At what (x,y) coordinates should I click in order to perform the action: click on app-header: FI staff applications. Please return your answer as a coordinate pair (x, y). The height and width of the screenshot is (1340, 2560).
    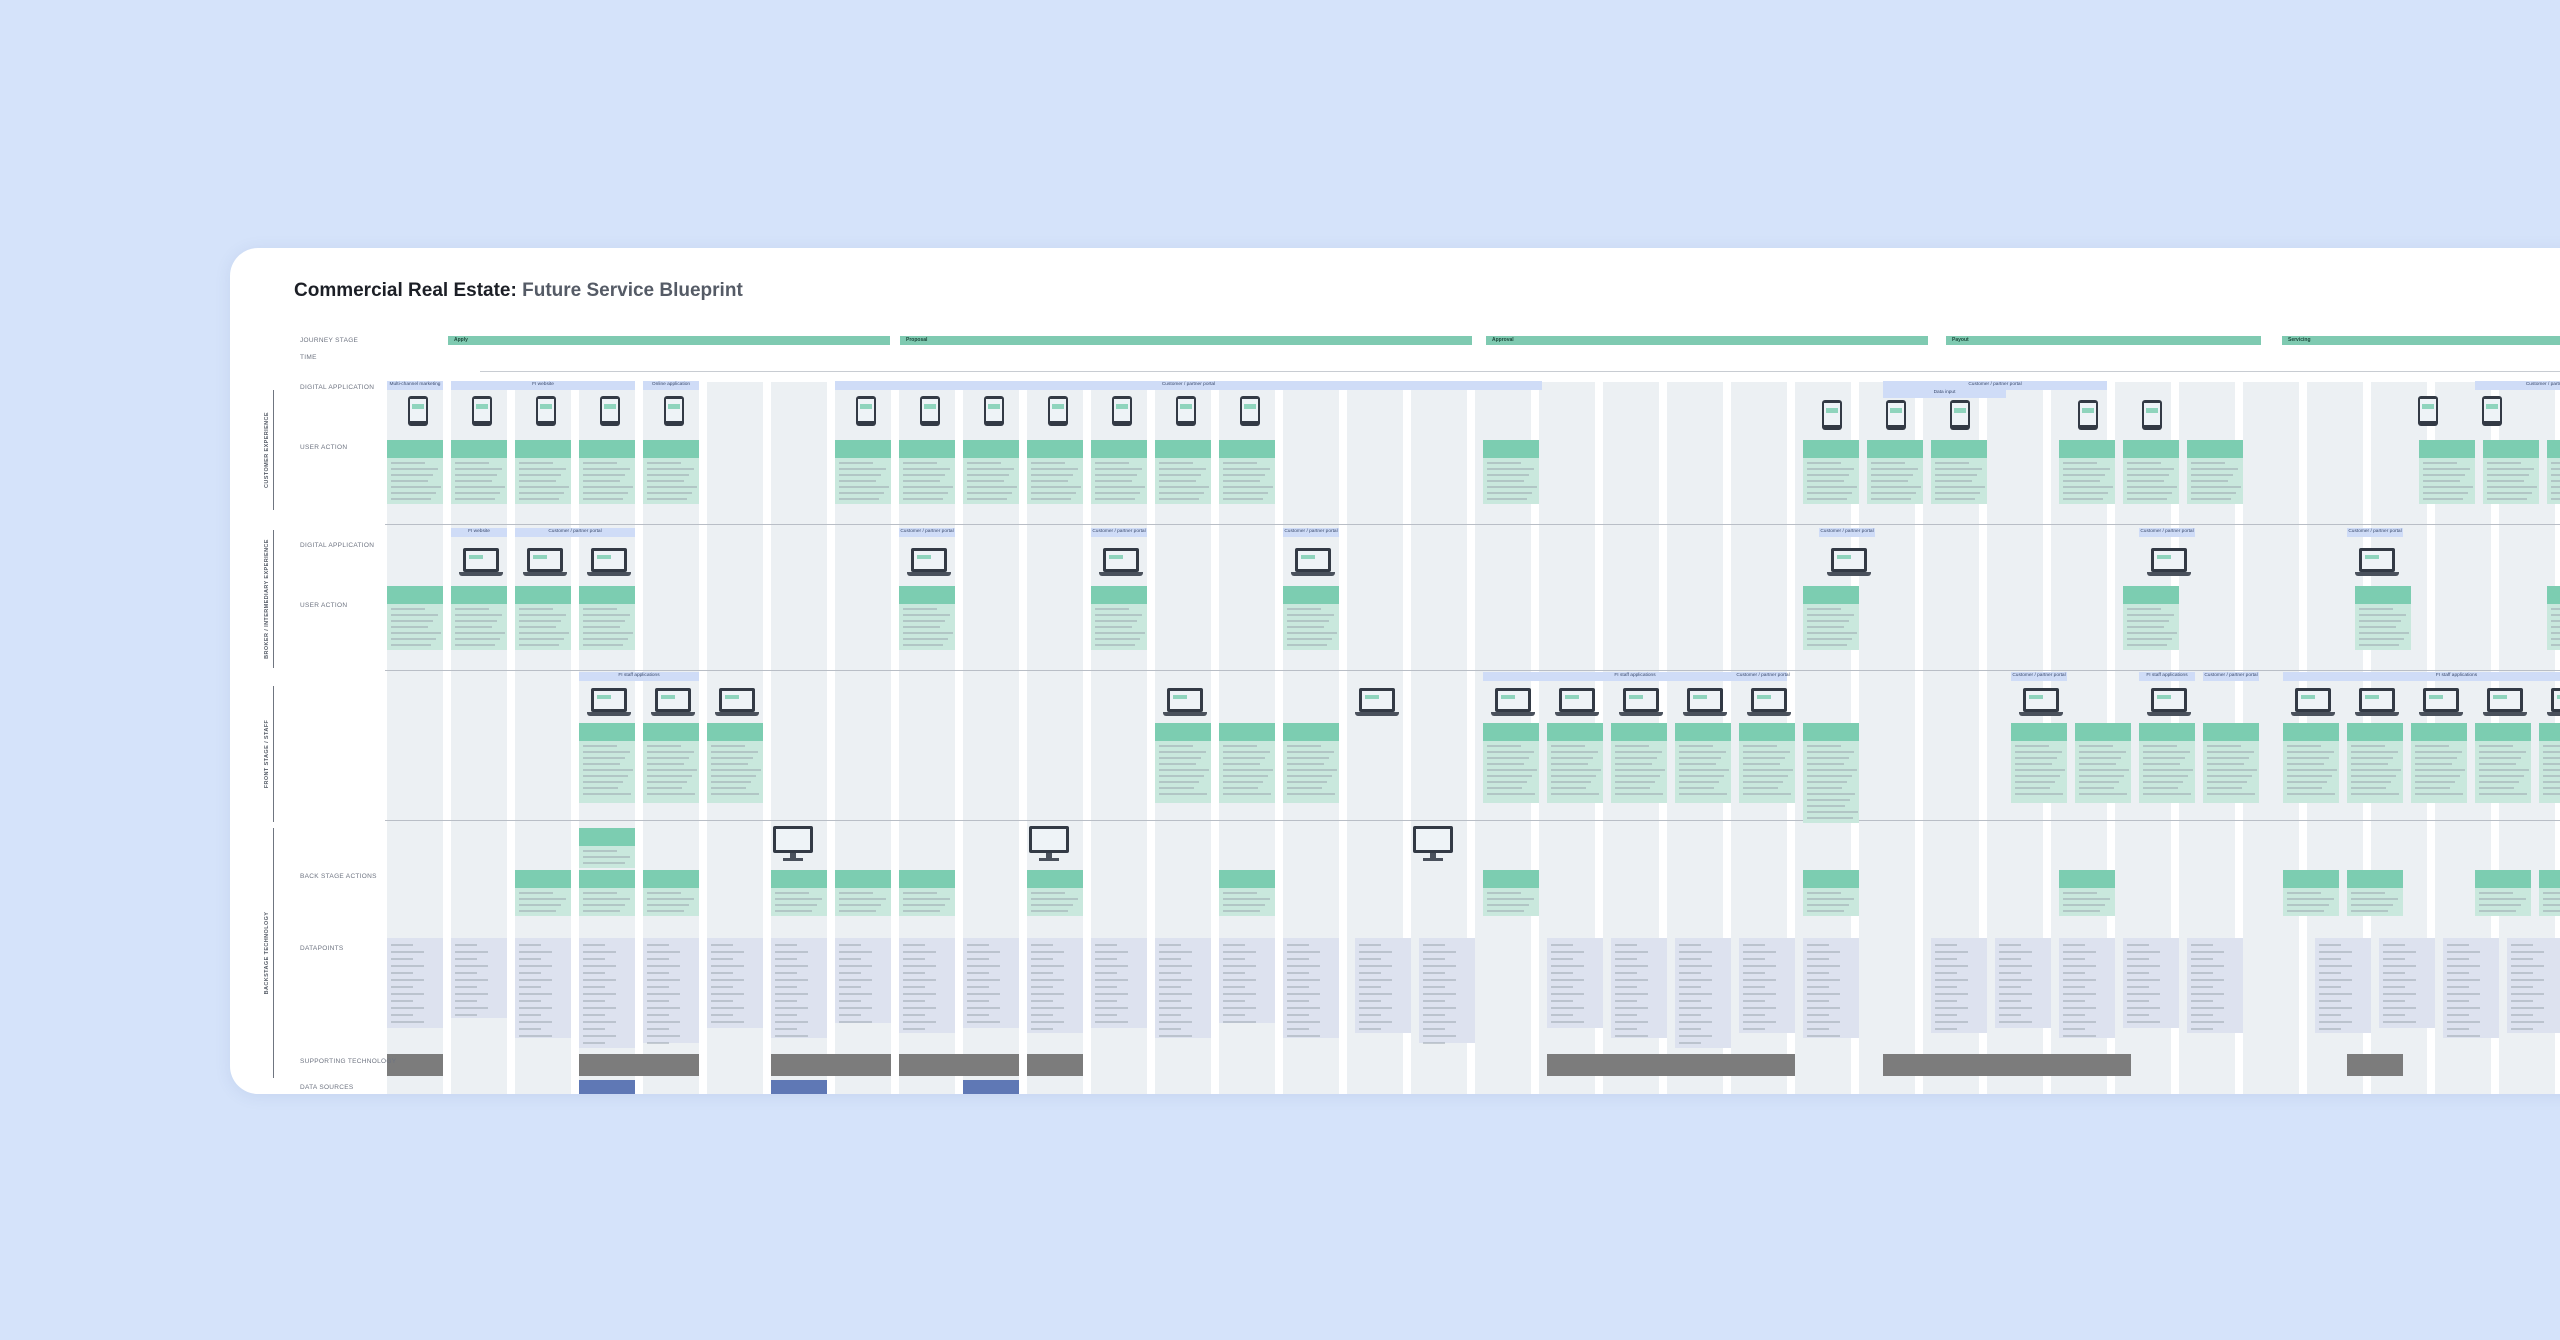
    Looking at the image, I should click on (1635, 676).